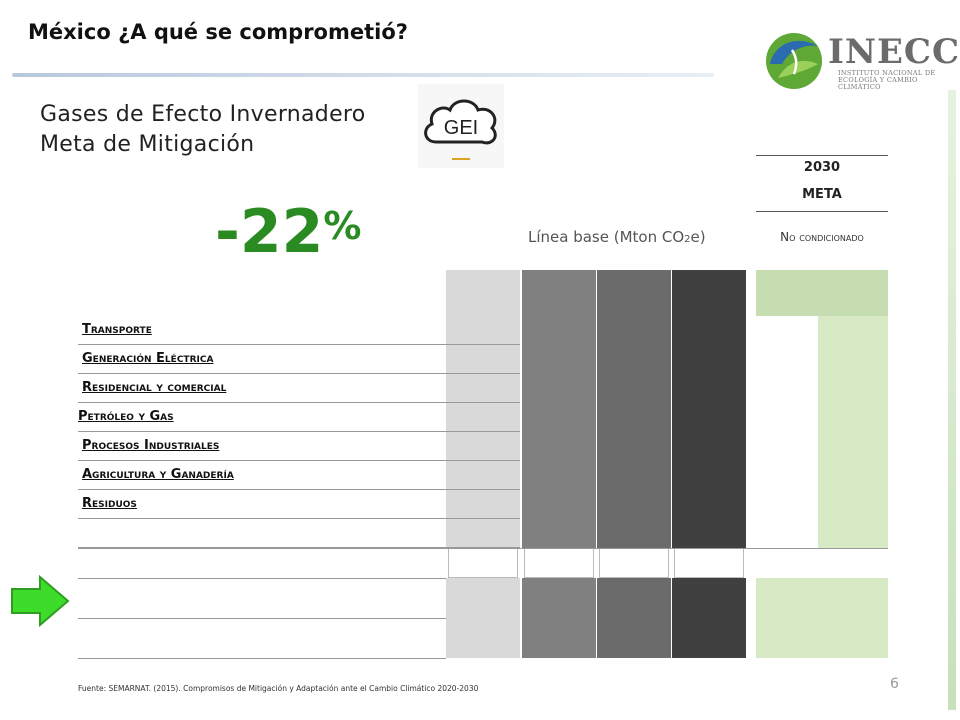  What do you see at coordinates (126, 416) in the screenshot?
I see `row-label: Petróleo y Gas` at bounding box center [126, 416].